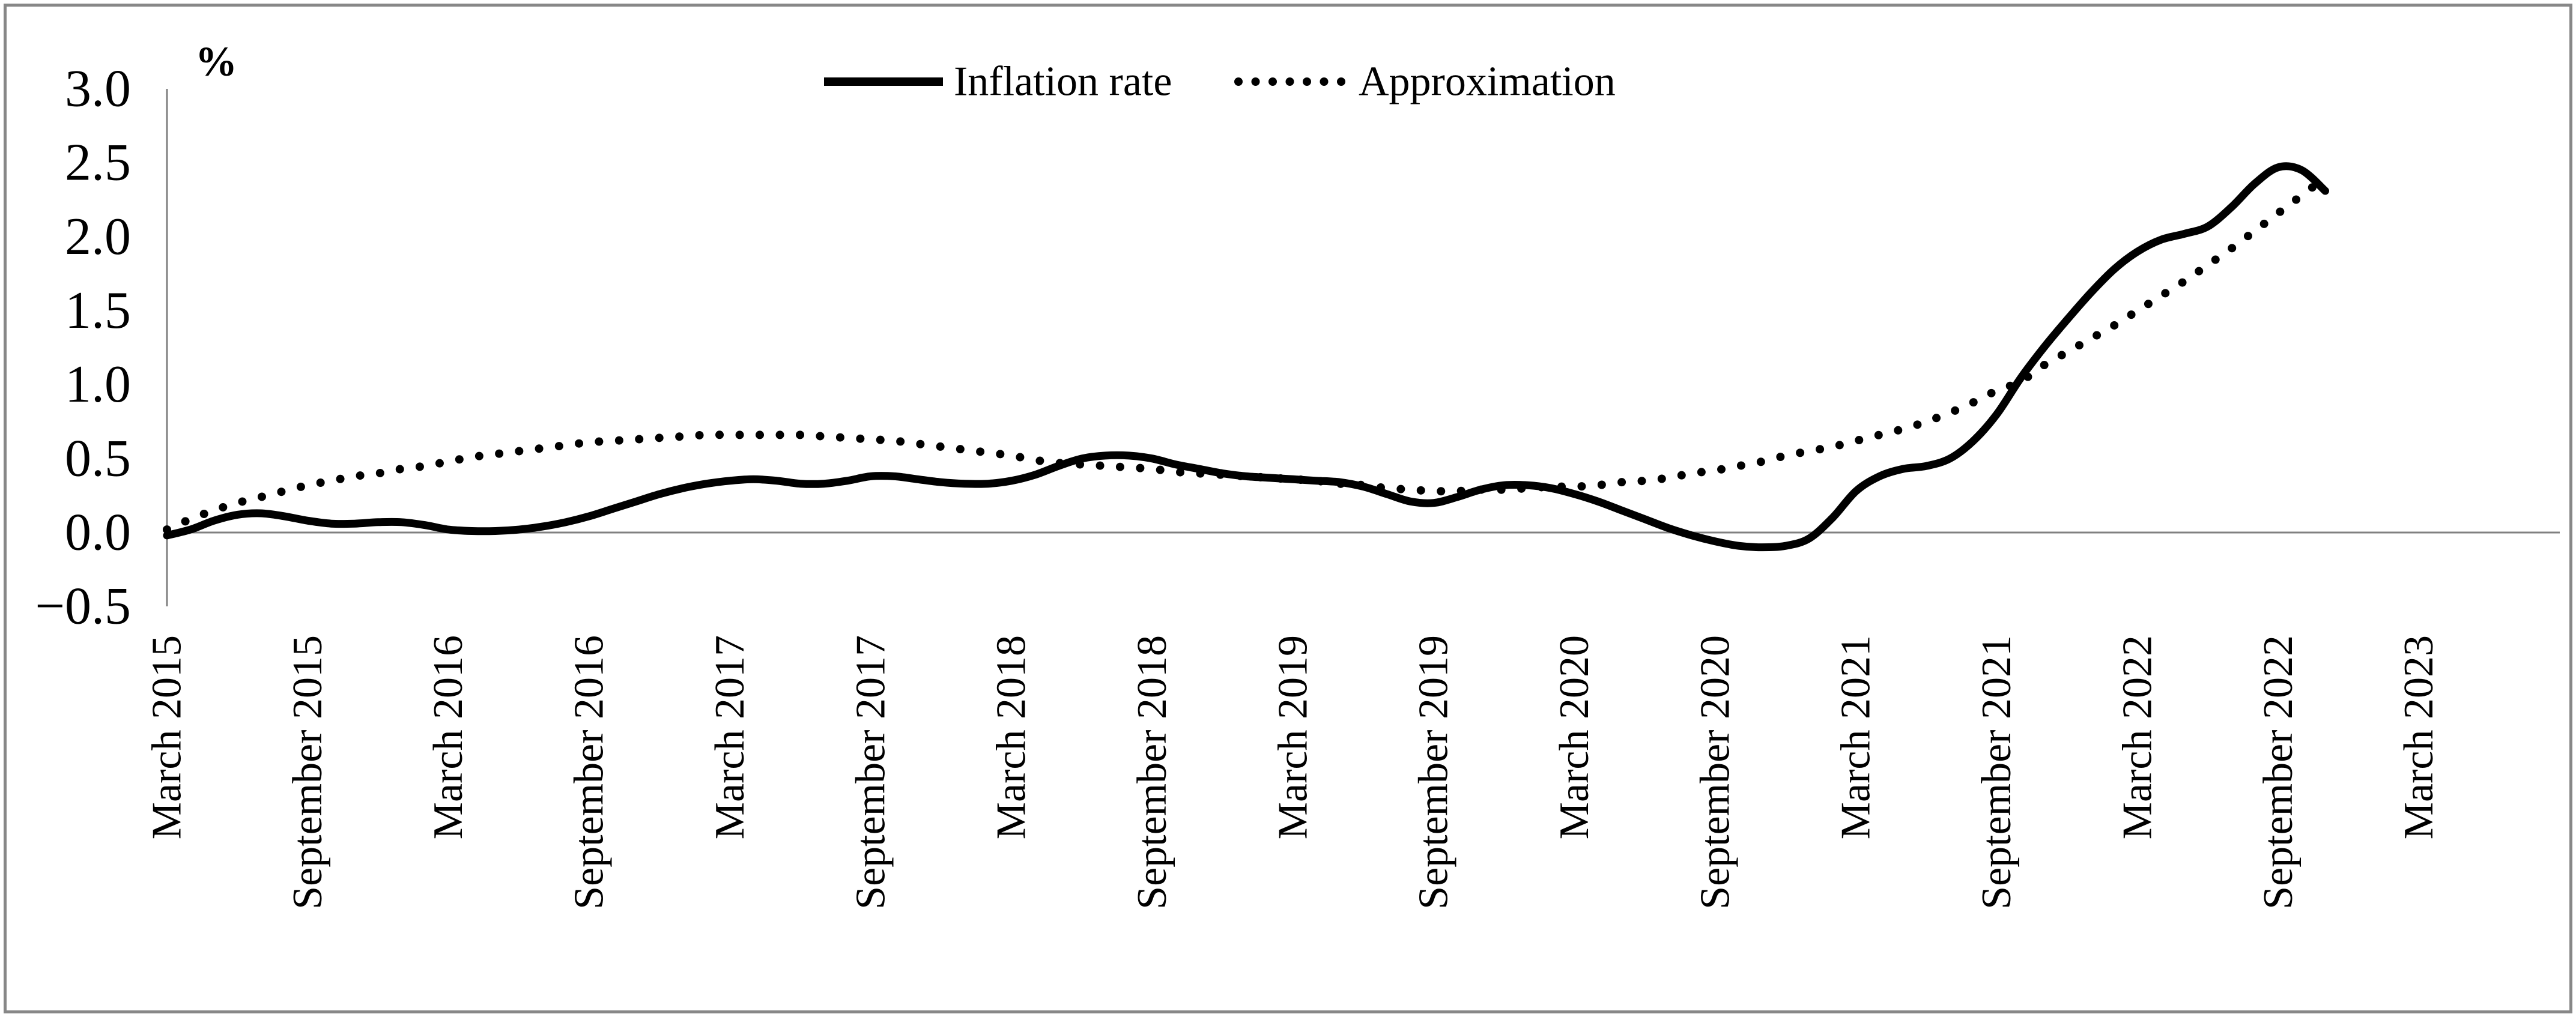  I want to click on legend-inflation-rate-label: Inflation rate, so click(1063, 82).